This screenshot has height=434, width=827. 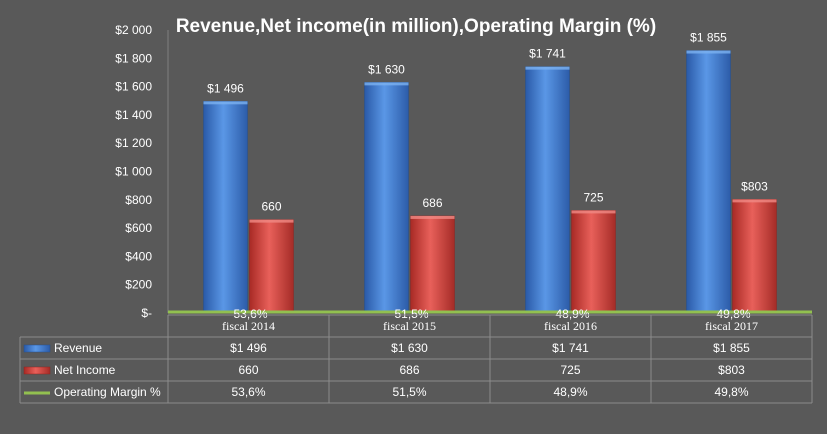 I want to click on line-data-label: 48,9%, so click(x=572, y=314).